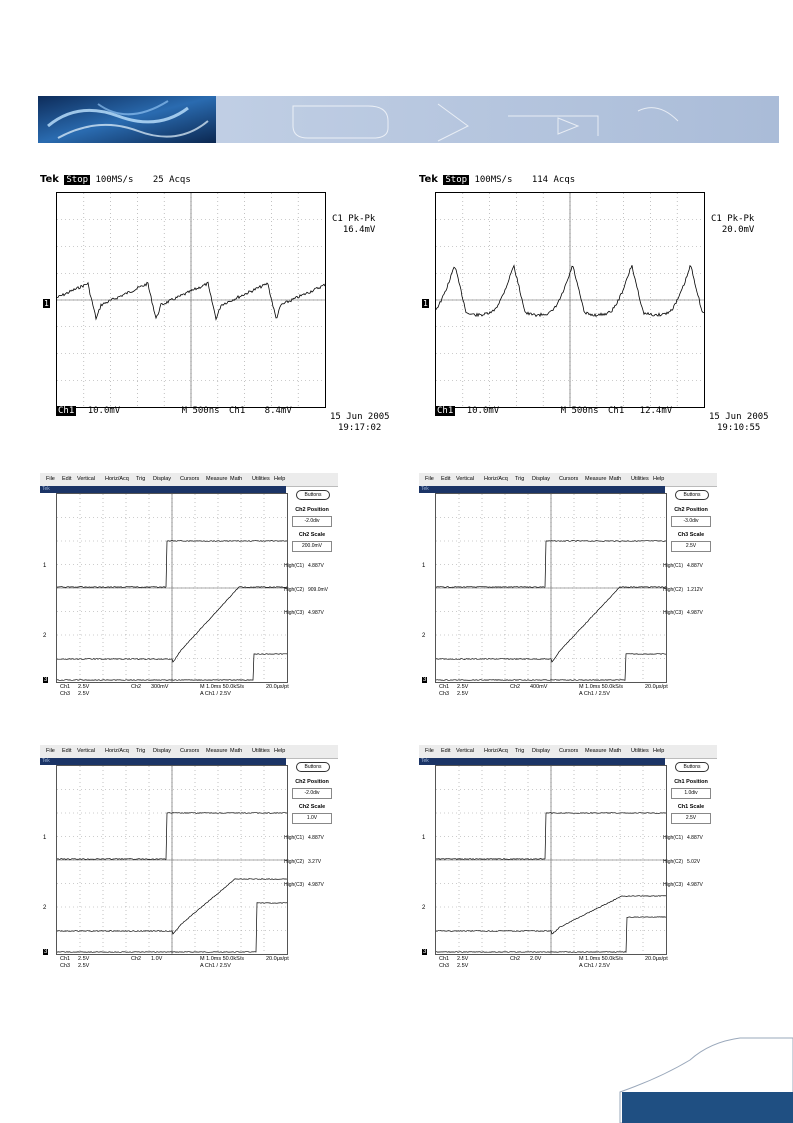 This screenshot has height=1123, width=793. What do you see at coordinates (312, 546) in the screenshot?
I see `scale-value: 200.0mV` at bounding box center [312, 546].